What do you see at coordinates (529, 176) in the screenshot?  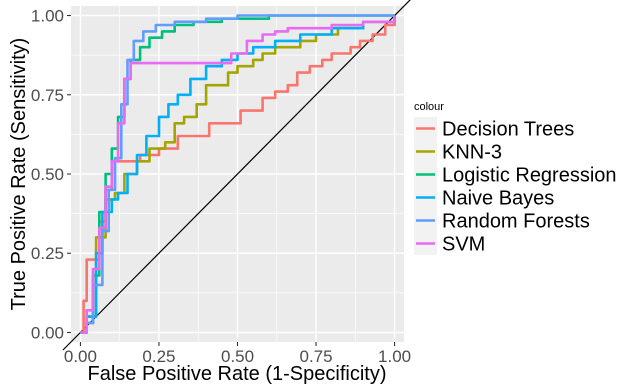 I see `legend-label: Logistic Regression` at bounding box center [529, 176].